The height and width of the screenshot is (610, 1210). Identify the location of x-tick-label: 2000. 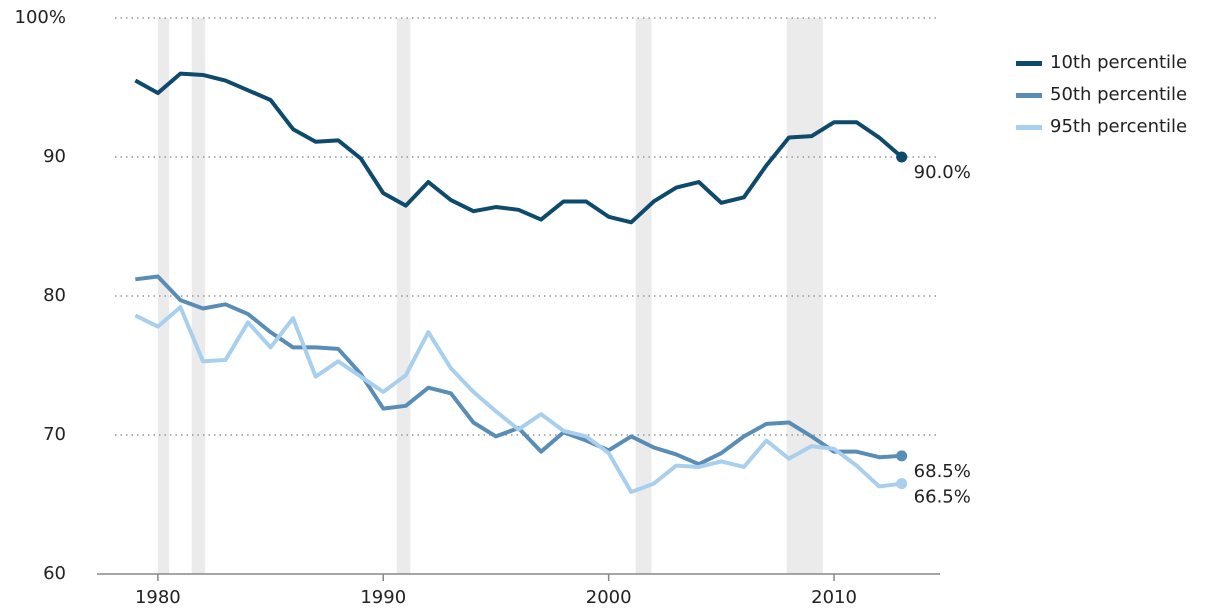
(609, 597).